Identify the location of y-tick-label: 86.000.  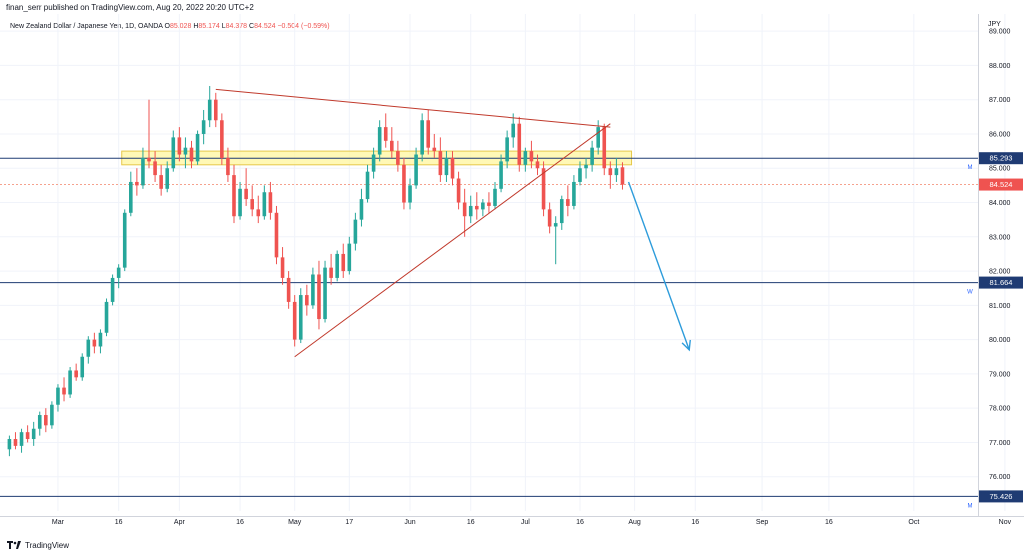
(1000, 134).